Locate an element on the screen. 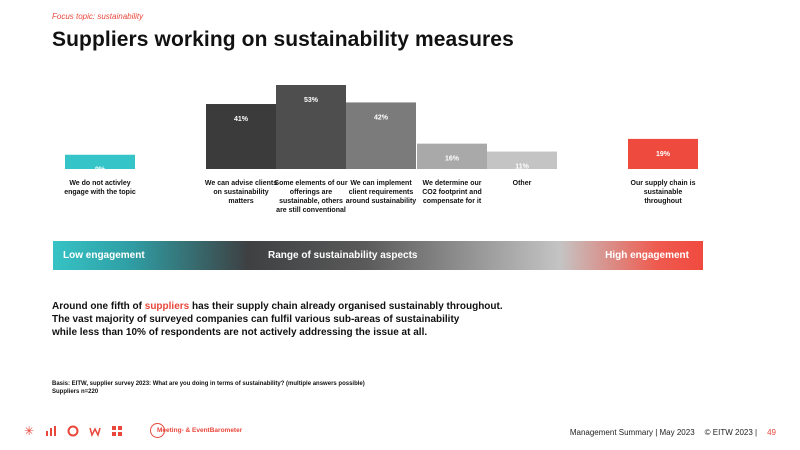 The image size is (800, 450). basis-line-2: Suppliers n=220 is located at coordinates (75, 392).